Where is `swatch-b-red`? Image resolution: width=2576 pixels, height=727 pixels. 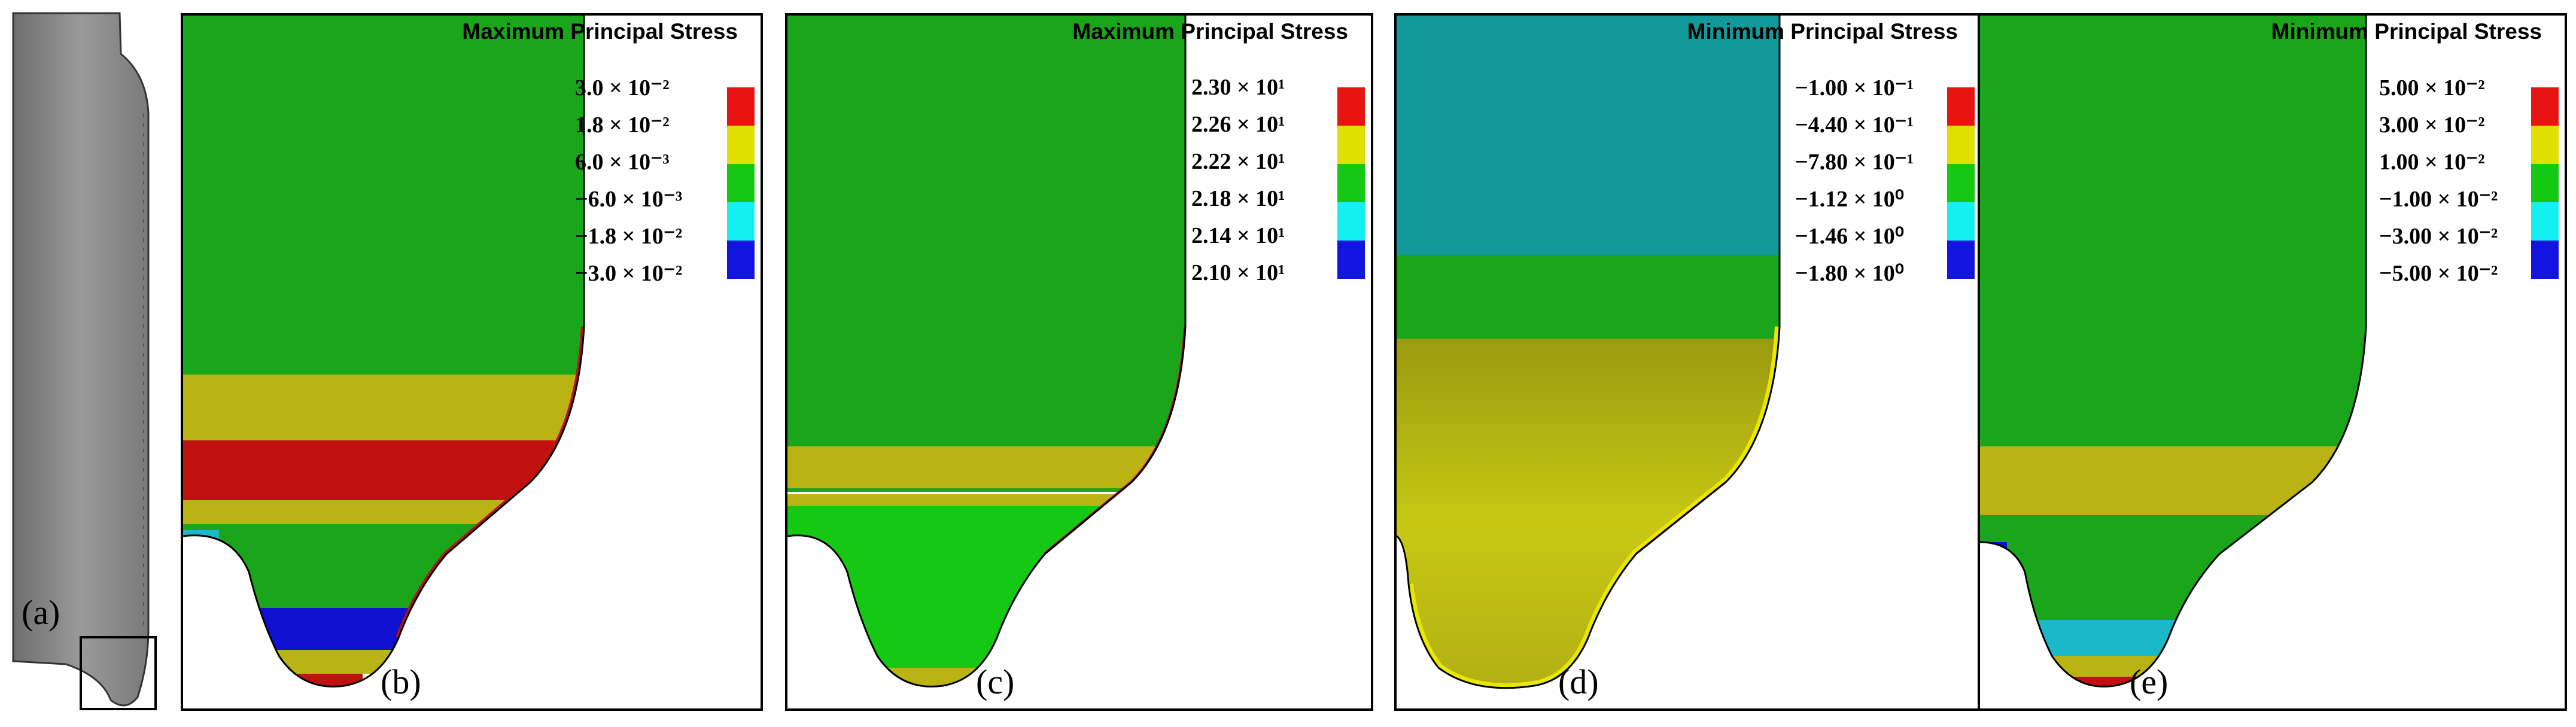 swatch-b-red is located at coordinates (741, 106).